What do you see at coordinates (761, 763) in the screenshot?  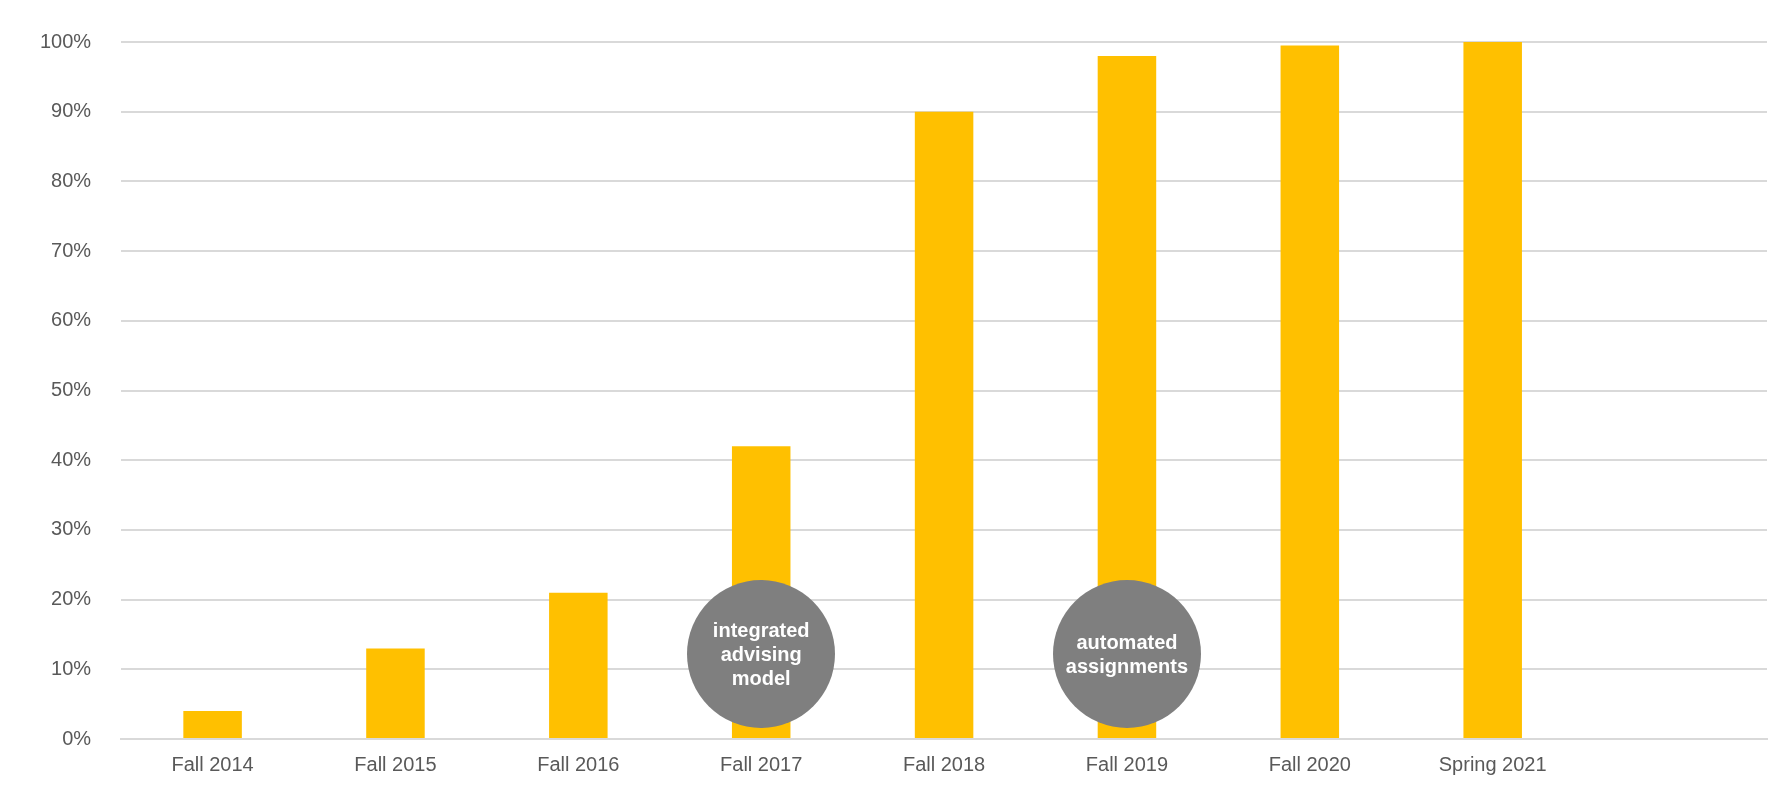 I see `x-tick-label: Fall 2017` at bounding box center [761, 763].